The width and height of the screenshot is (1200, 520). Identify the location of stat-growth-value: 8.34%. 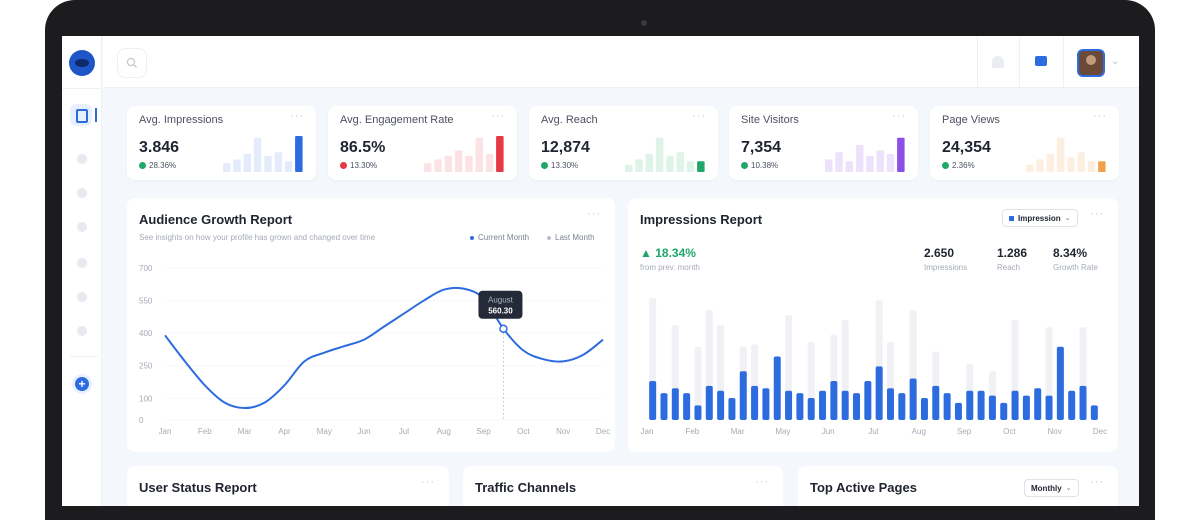
(1070, 253).